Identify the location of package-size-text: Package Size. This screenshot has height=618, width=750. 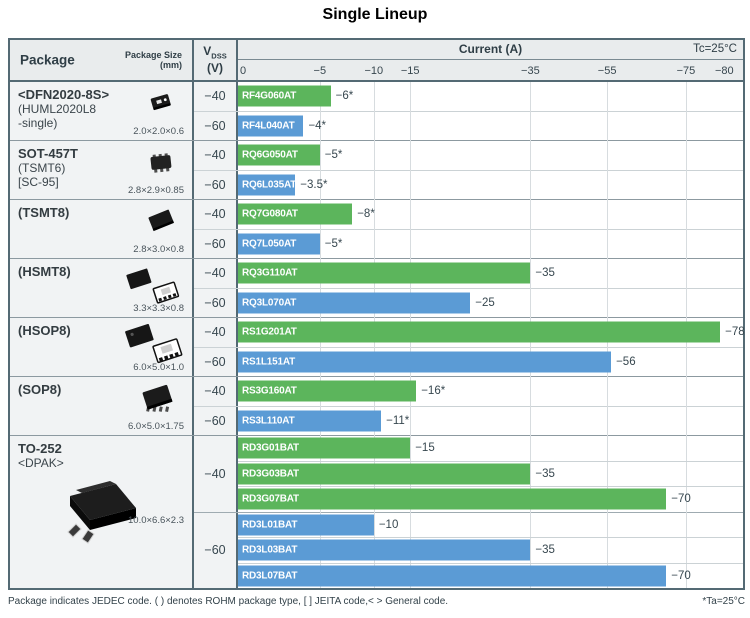
(153, 55).